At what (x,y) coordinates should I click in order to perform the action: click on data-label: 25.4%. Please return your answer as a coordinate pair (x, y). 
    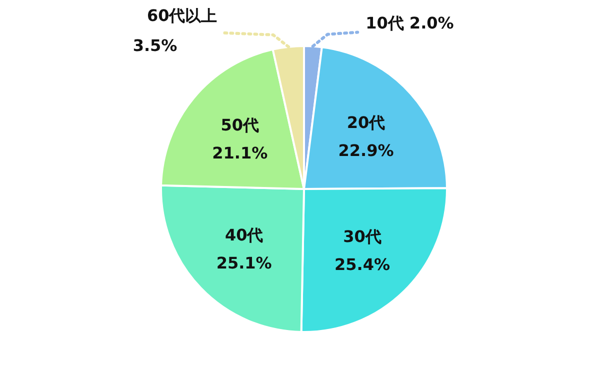
    Looking at the image, I should click on (362, 264).